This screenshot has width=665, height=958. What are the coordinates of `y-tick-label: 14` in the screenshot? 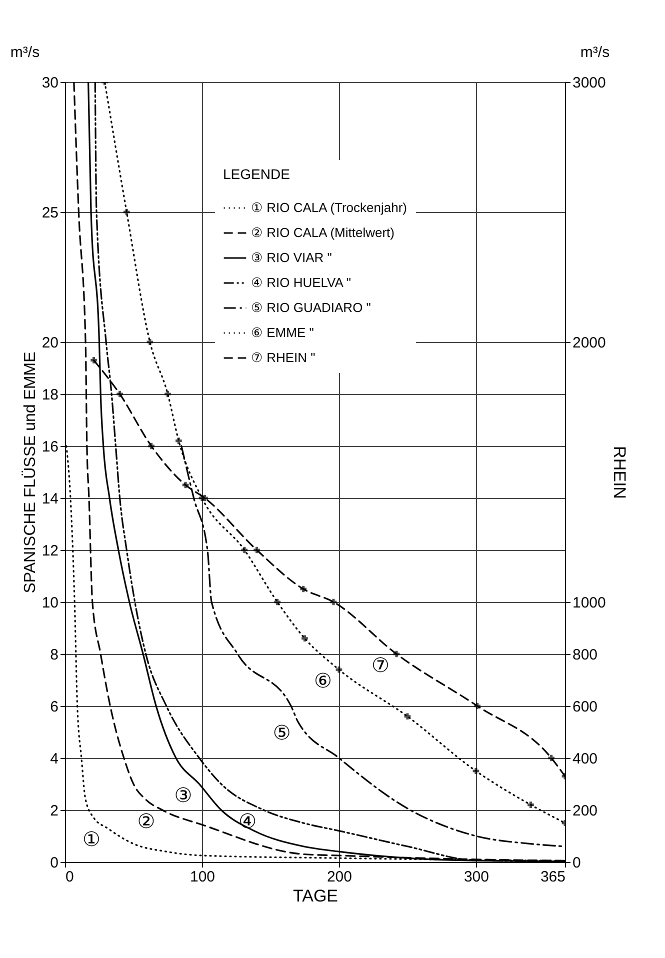 It's located at (50, 499).